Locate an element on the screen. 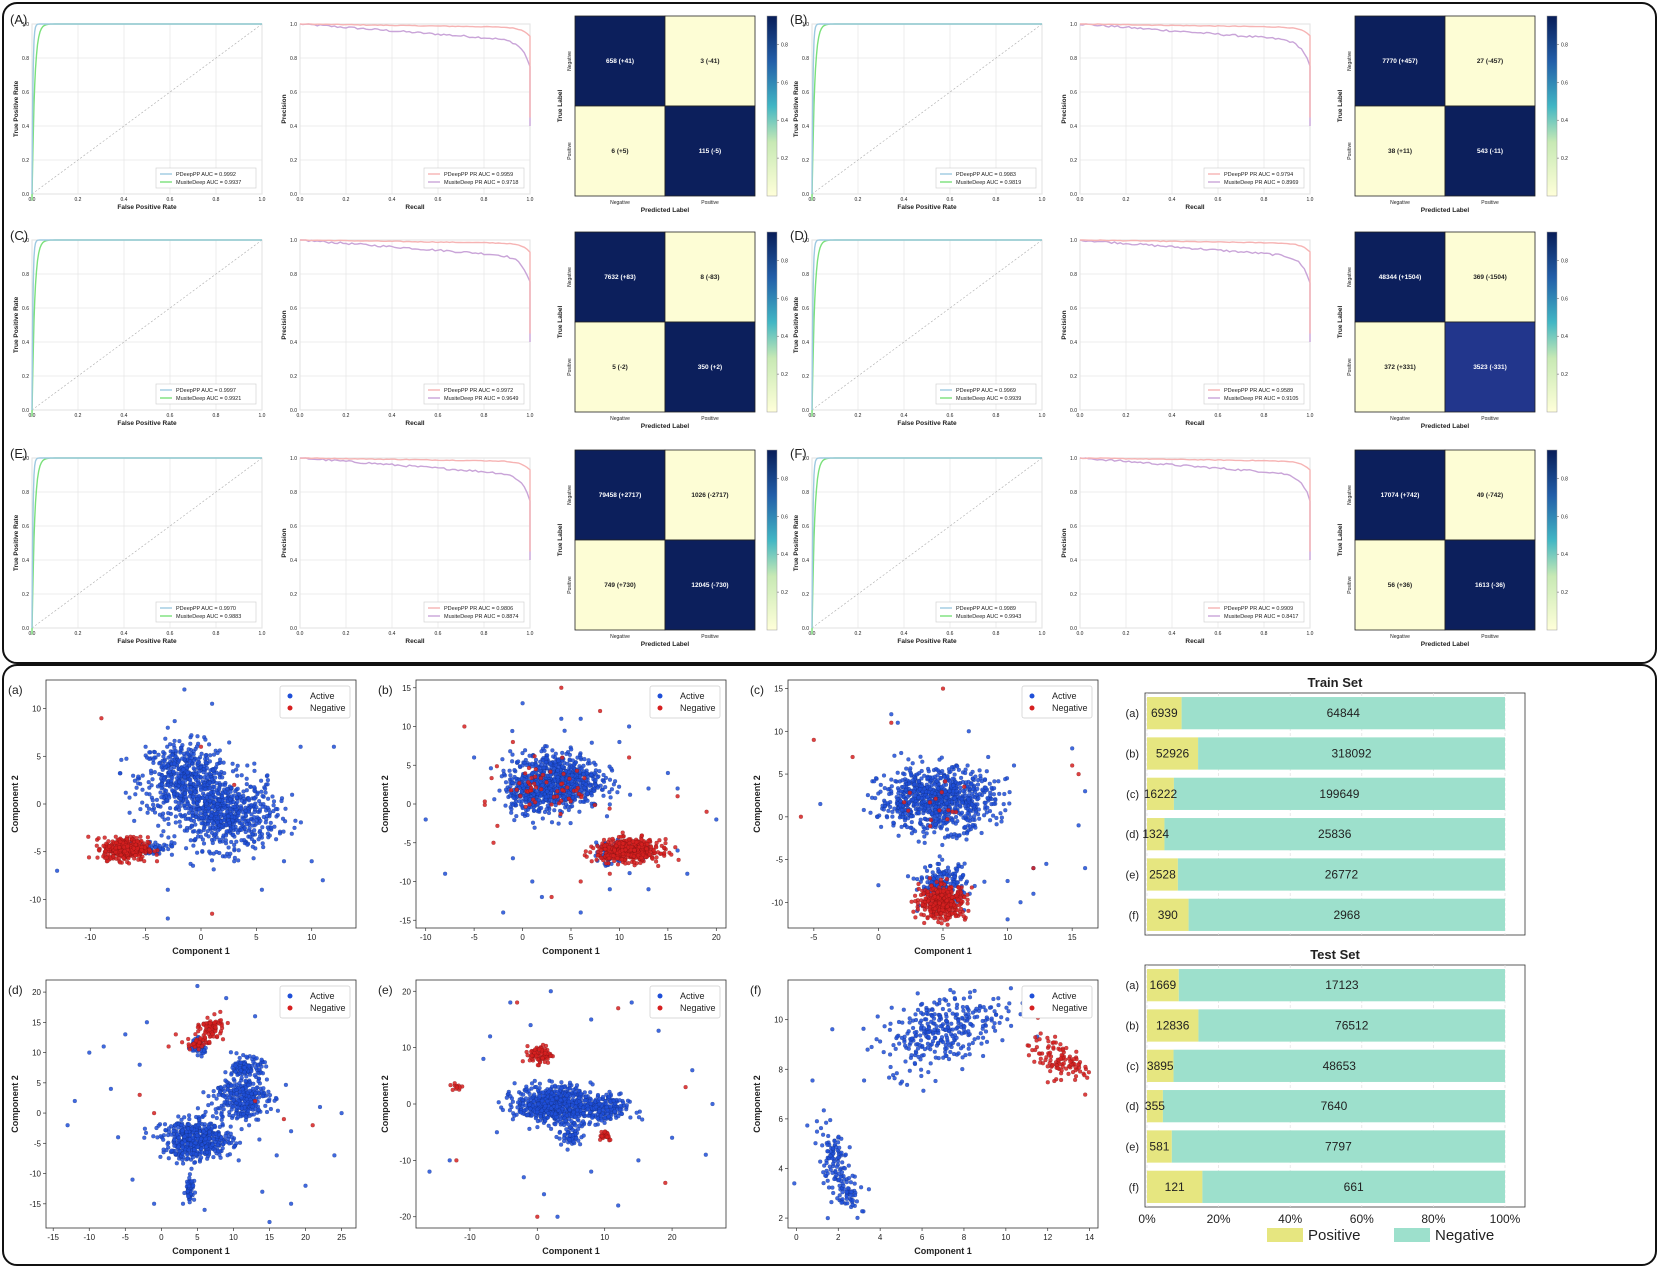 This screenshot has height=1268, width=1659. colorbar-tick-label: 0.8 is located at coordinates (784, 479).